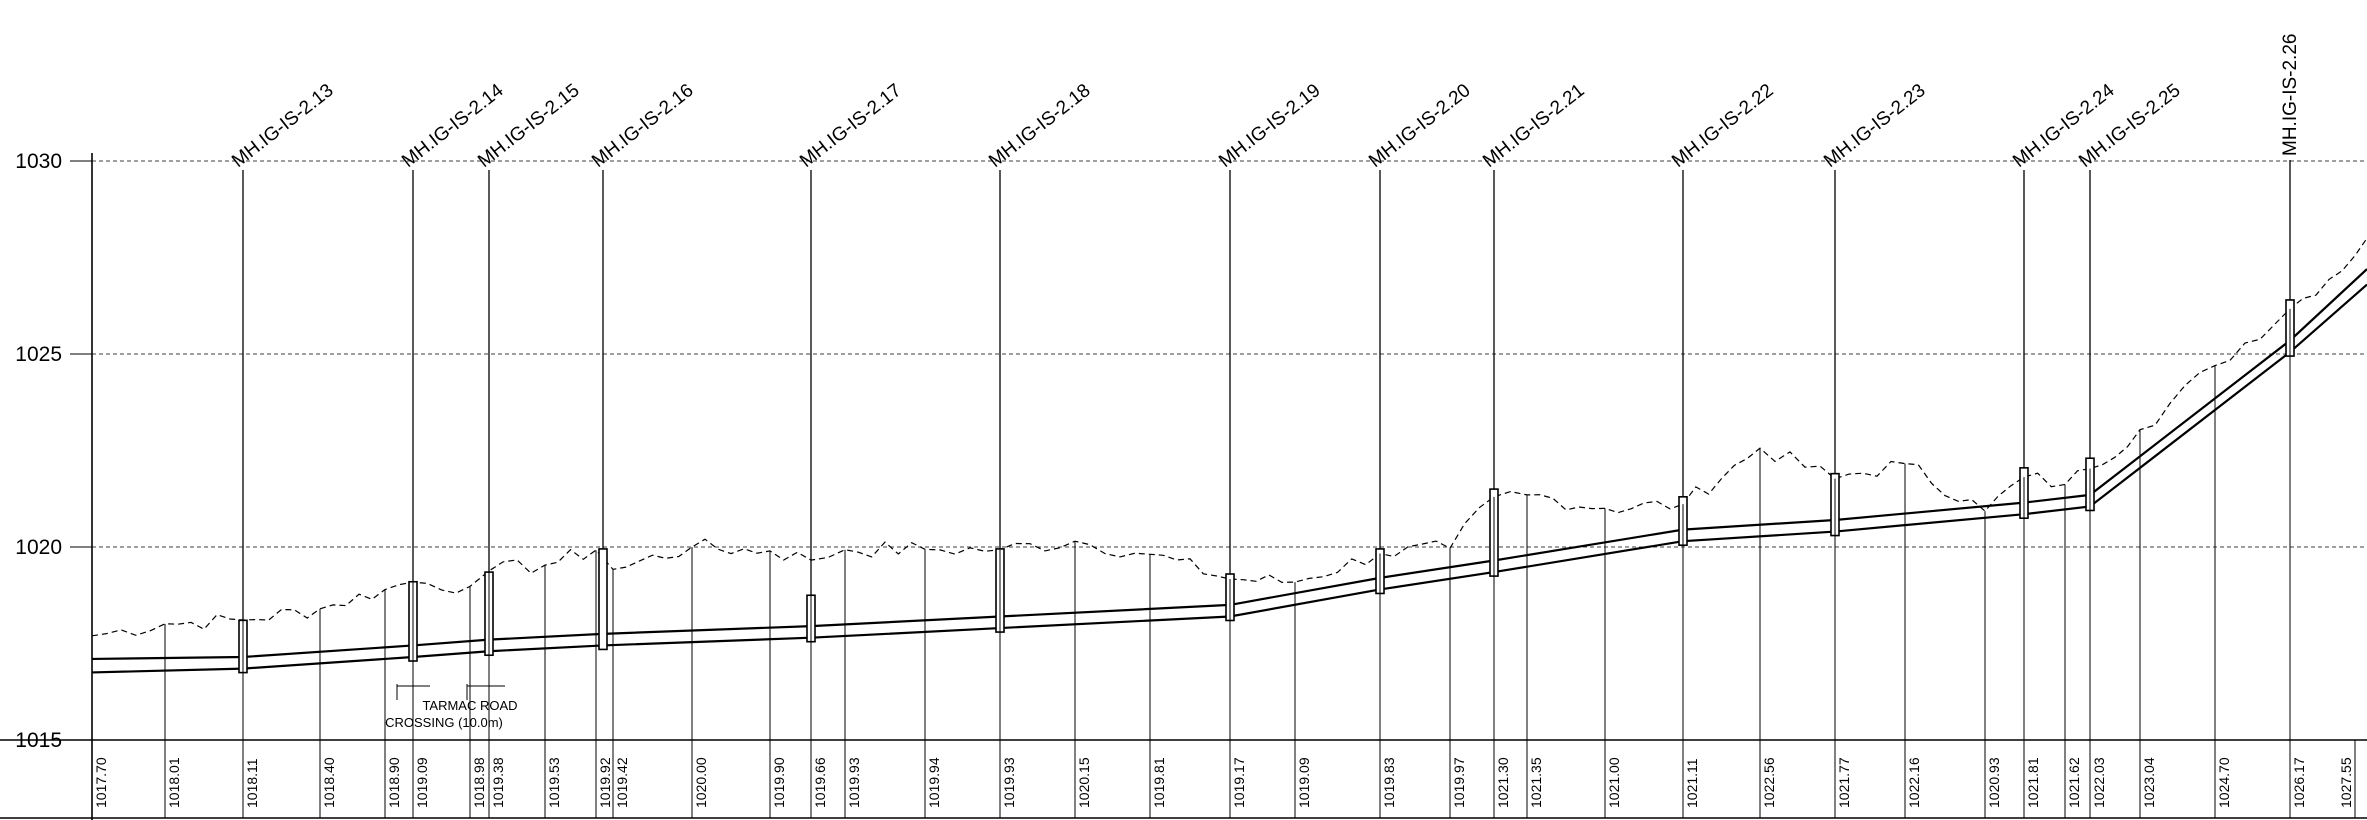  What do you see at coordinates (282, 126) in the screenshot?
I see `manhole-label-1: MH.IG-IS-2.13` at bounding box center [282, 126].